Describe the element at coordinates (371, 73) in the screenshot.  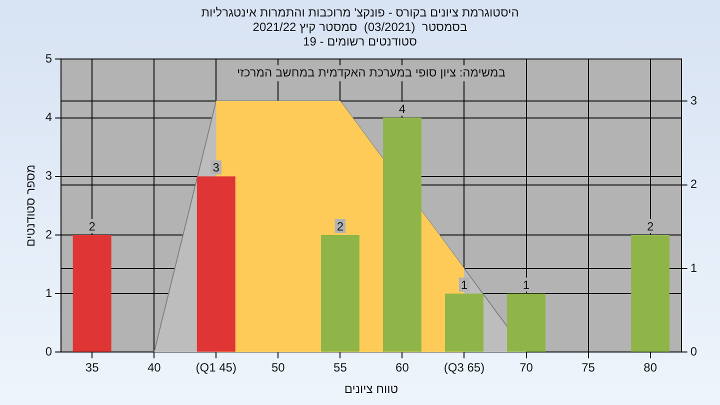
I see `annotation: במשימה: ציון סופי במערכת האקדמית במחשב המרכזי` at that location.